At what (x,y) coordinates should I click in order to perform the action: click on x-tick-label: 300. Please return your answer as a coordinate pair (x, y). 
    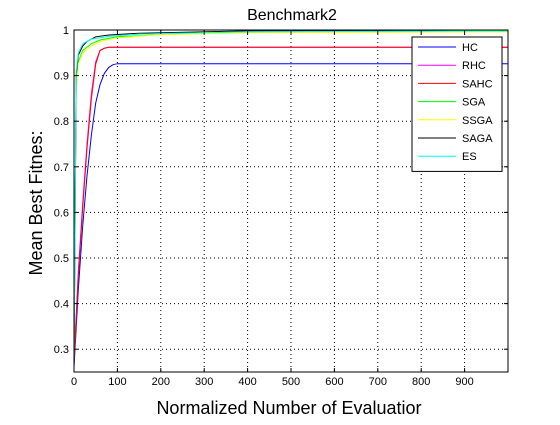
    Looking at the image, I should click on (204, 382).